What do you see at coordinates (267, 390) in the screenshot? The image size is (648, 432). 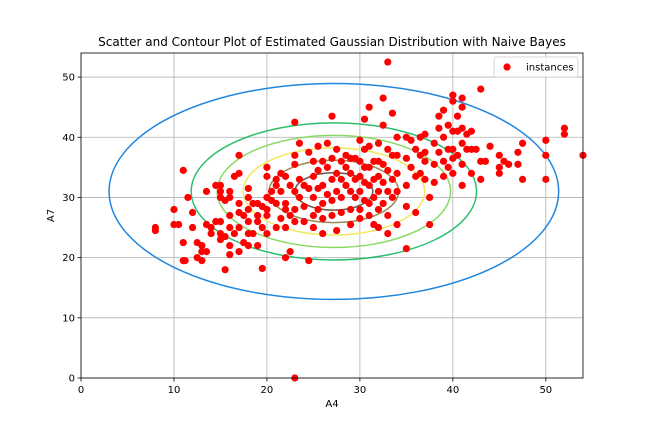 I see `x-tick-label: 20` at bounding box center [267, 390].